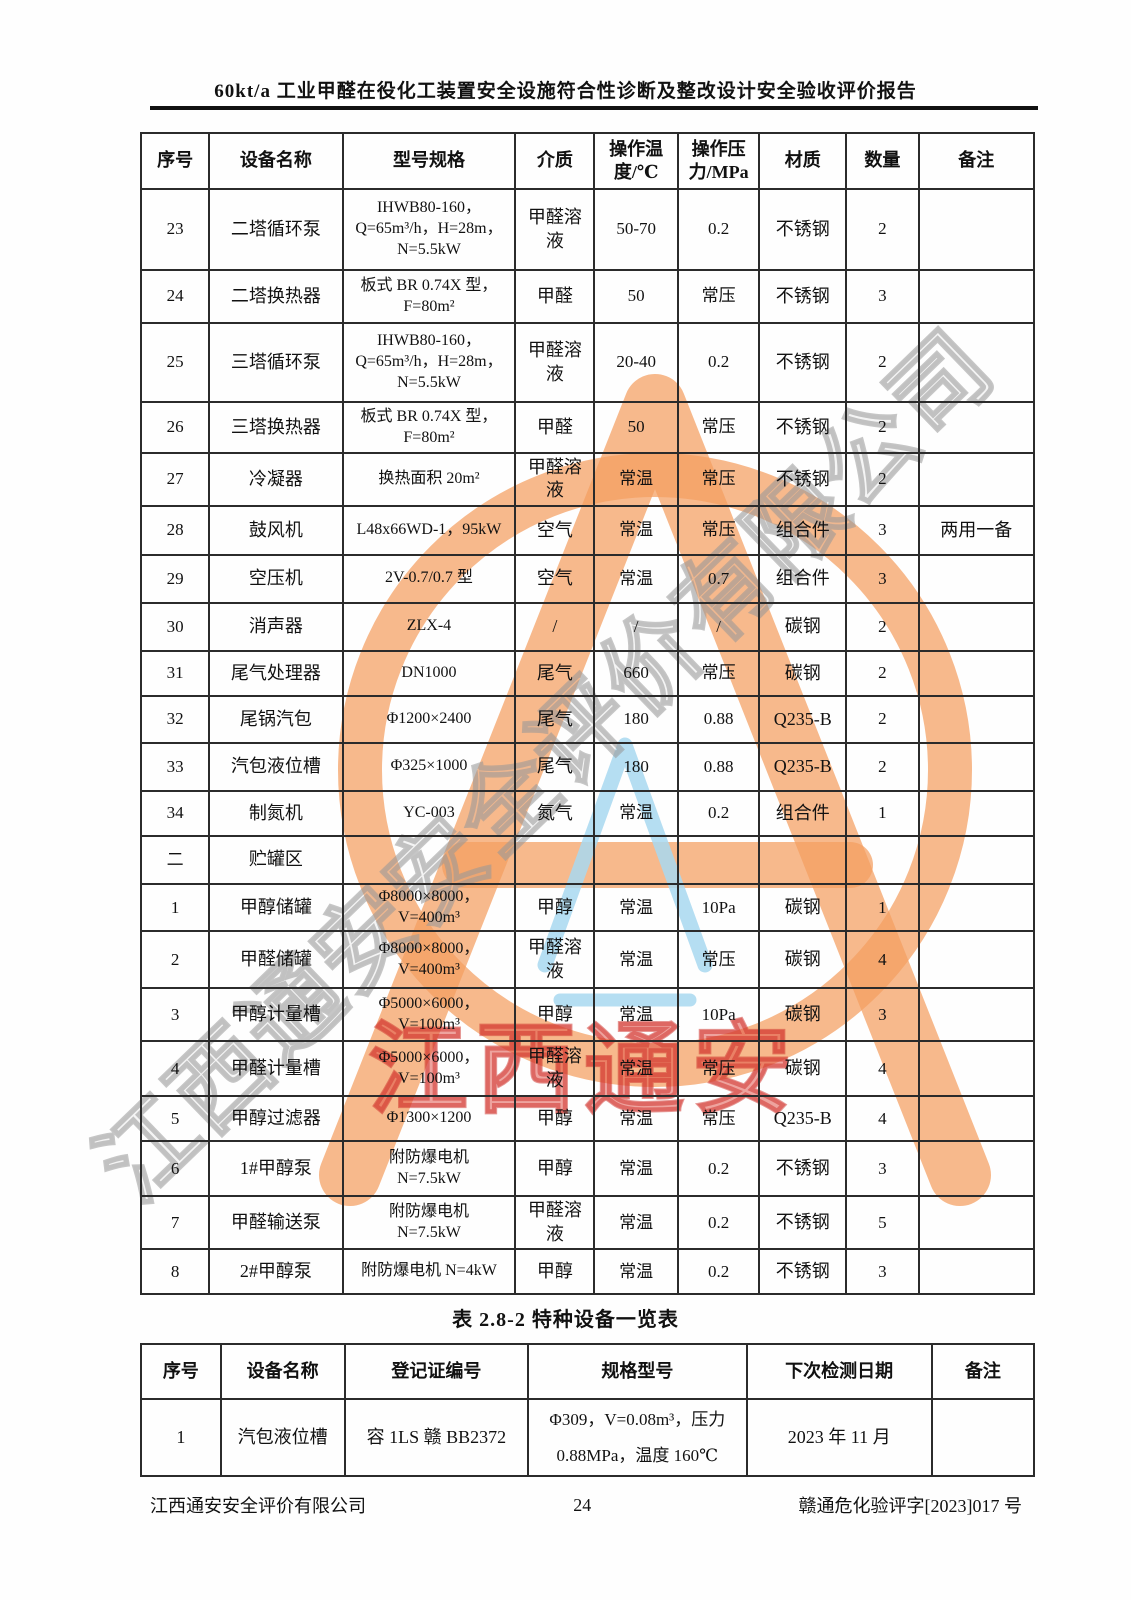 The height and width of the screenshot is (1600, 1131). Describe the element at coordinates (587, 719) in the screenshot. I see `table-row: 32 尾锅汽包 Φ1200×2400 尾气 180 0.88 Q235-B 2` at that location.